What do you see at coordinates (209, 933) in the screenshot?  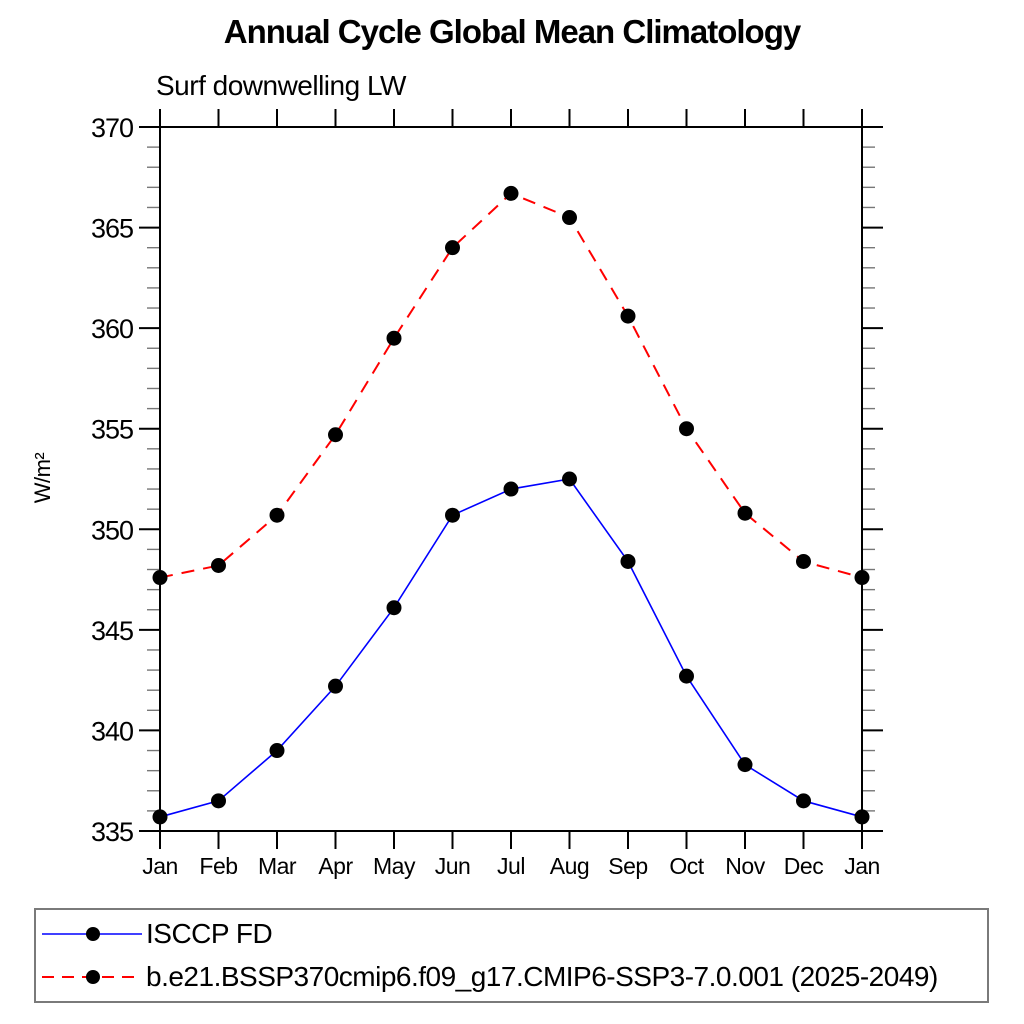 I see `legend-label: ISCCP FD` at bounding box center [209, 933].